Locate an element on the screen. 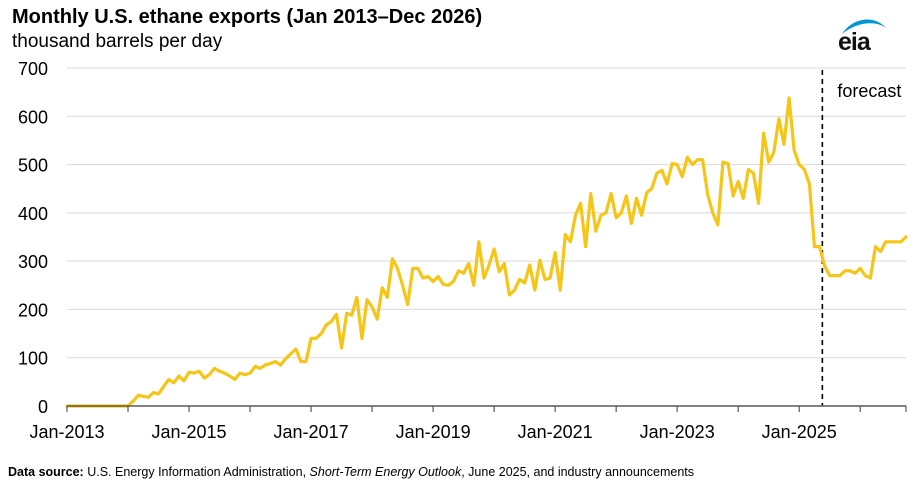  y-tick-label: 200 is located at coordinates (33, 310).